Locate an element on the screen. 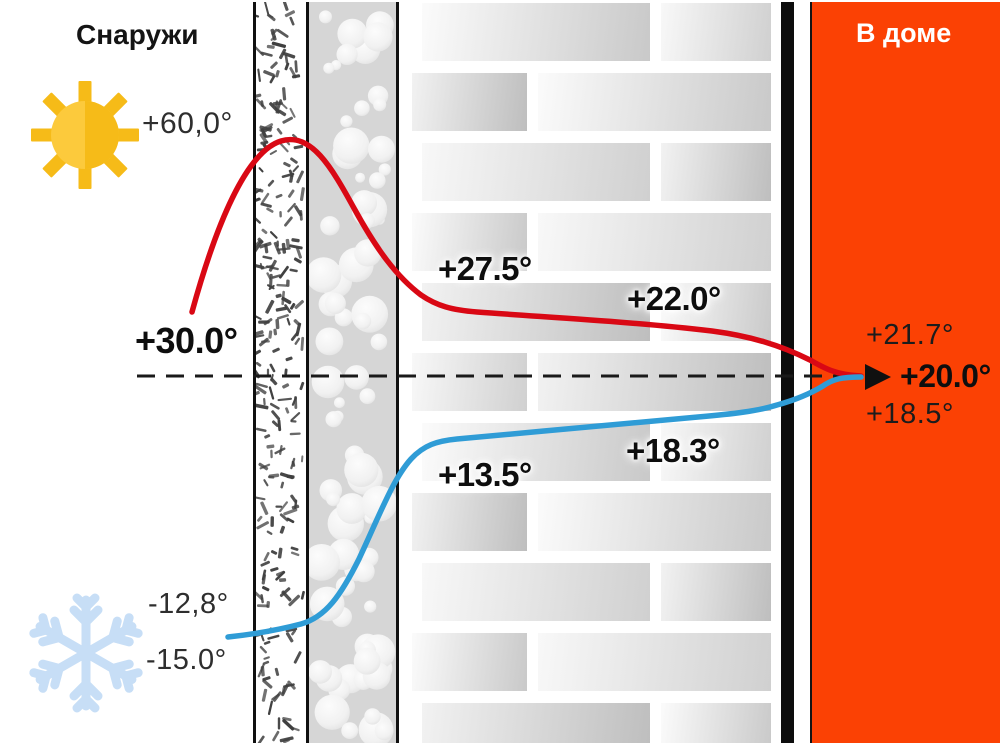 The height and width of the screenshot is (754, 1000). insulation-hot-side-label: +27.5° is located at coordinates (485, 268).